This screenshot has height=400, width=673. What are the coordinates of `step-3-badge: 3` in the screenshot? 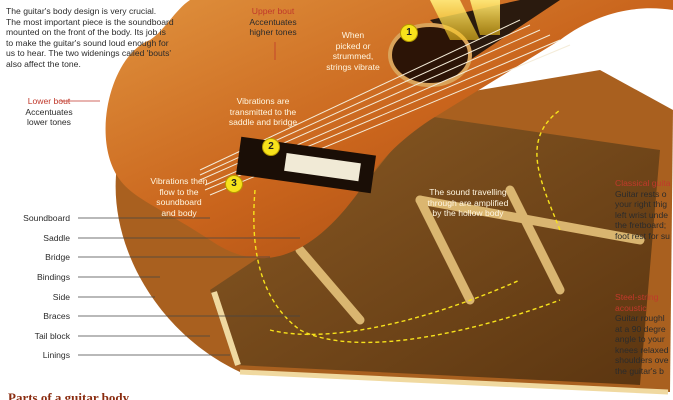 It's located at (234, 184).